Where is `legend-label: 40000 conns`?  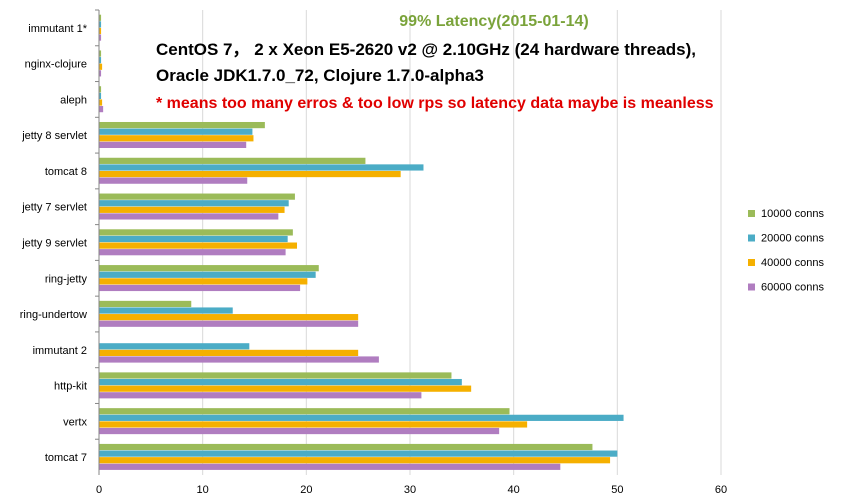
legend-label: 40000 conns is located at coordinates (792, 263).